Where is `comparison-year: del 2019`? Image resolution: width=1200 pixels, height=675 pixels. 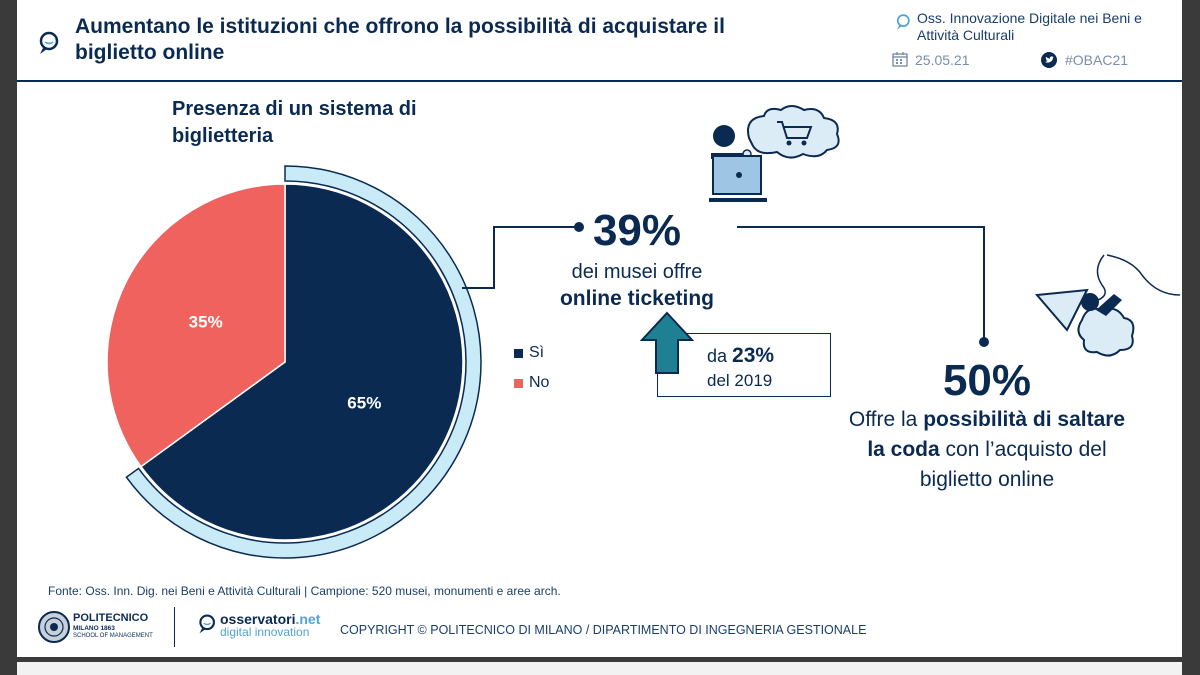 comparison-year: del 2019 is located at coordinates (740, 380).